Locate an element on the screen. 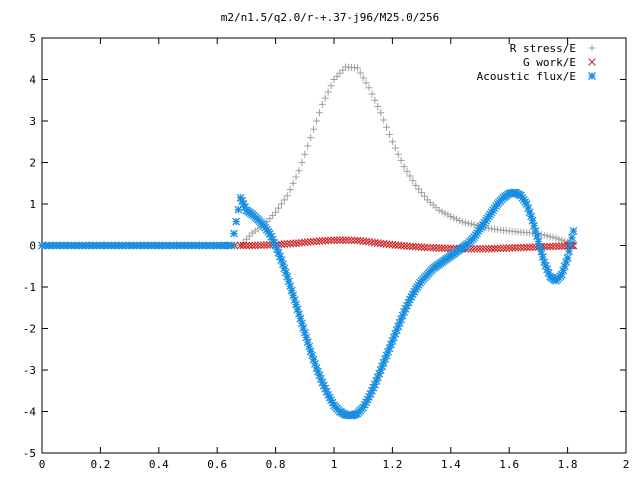 This screenshot has width=640, height=480. x-tick-label: 0.8 is located at coordinates (276, 464).